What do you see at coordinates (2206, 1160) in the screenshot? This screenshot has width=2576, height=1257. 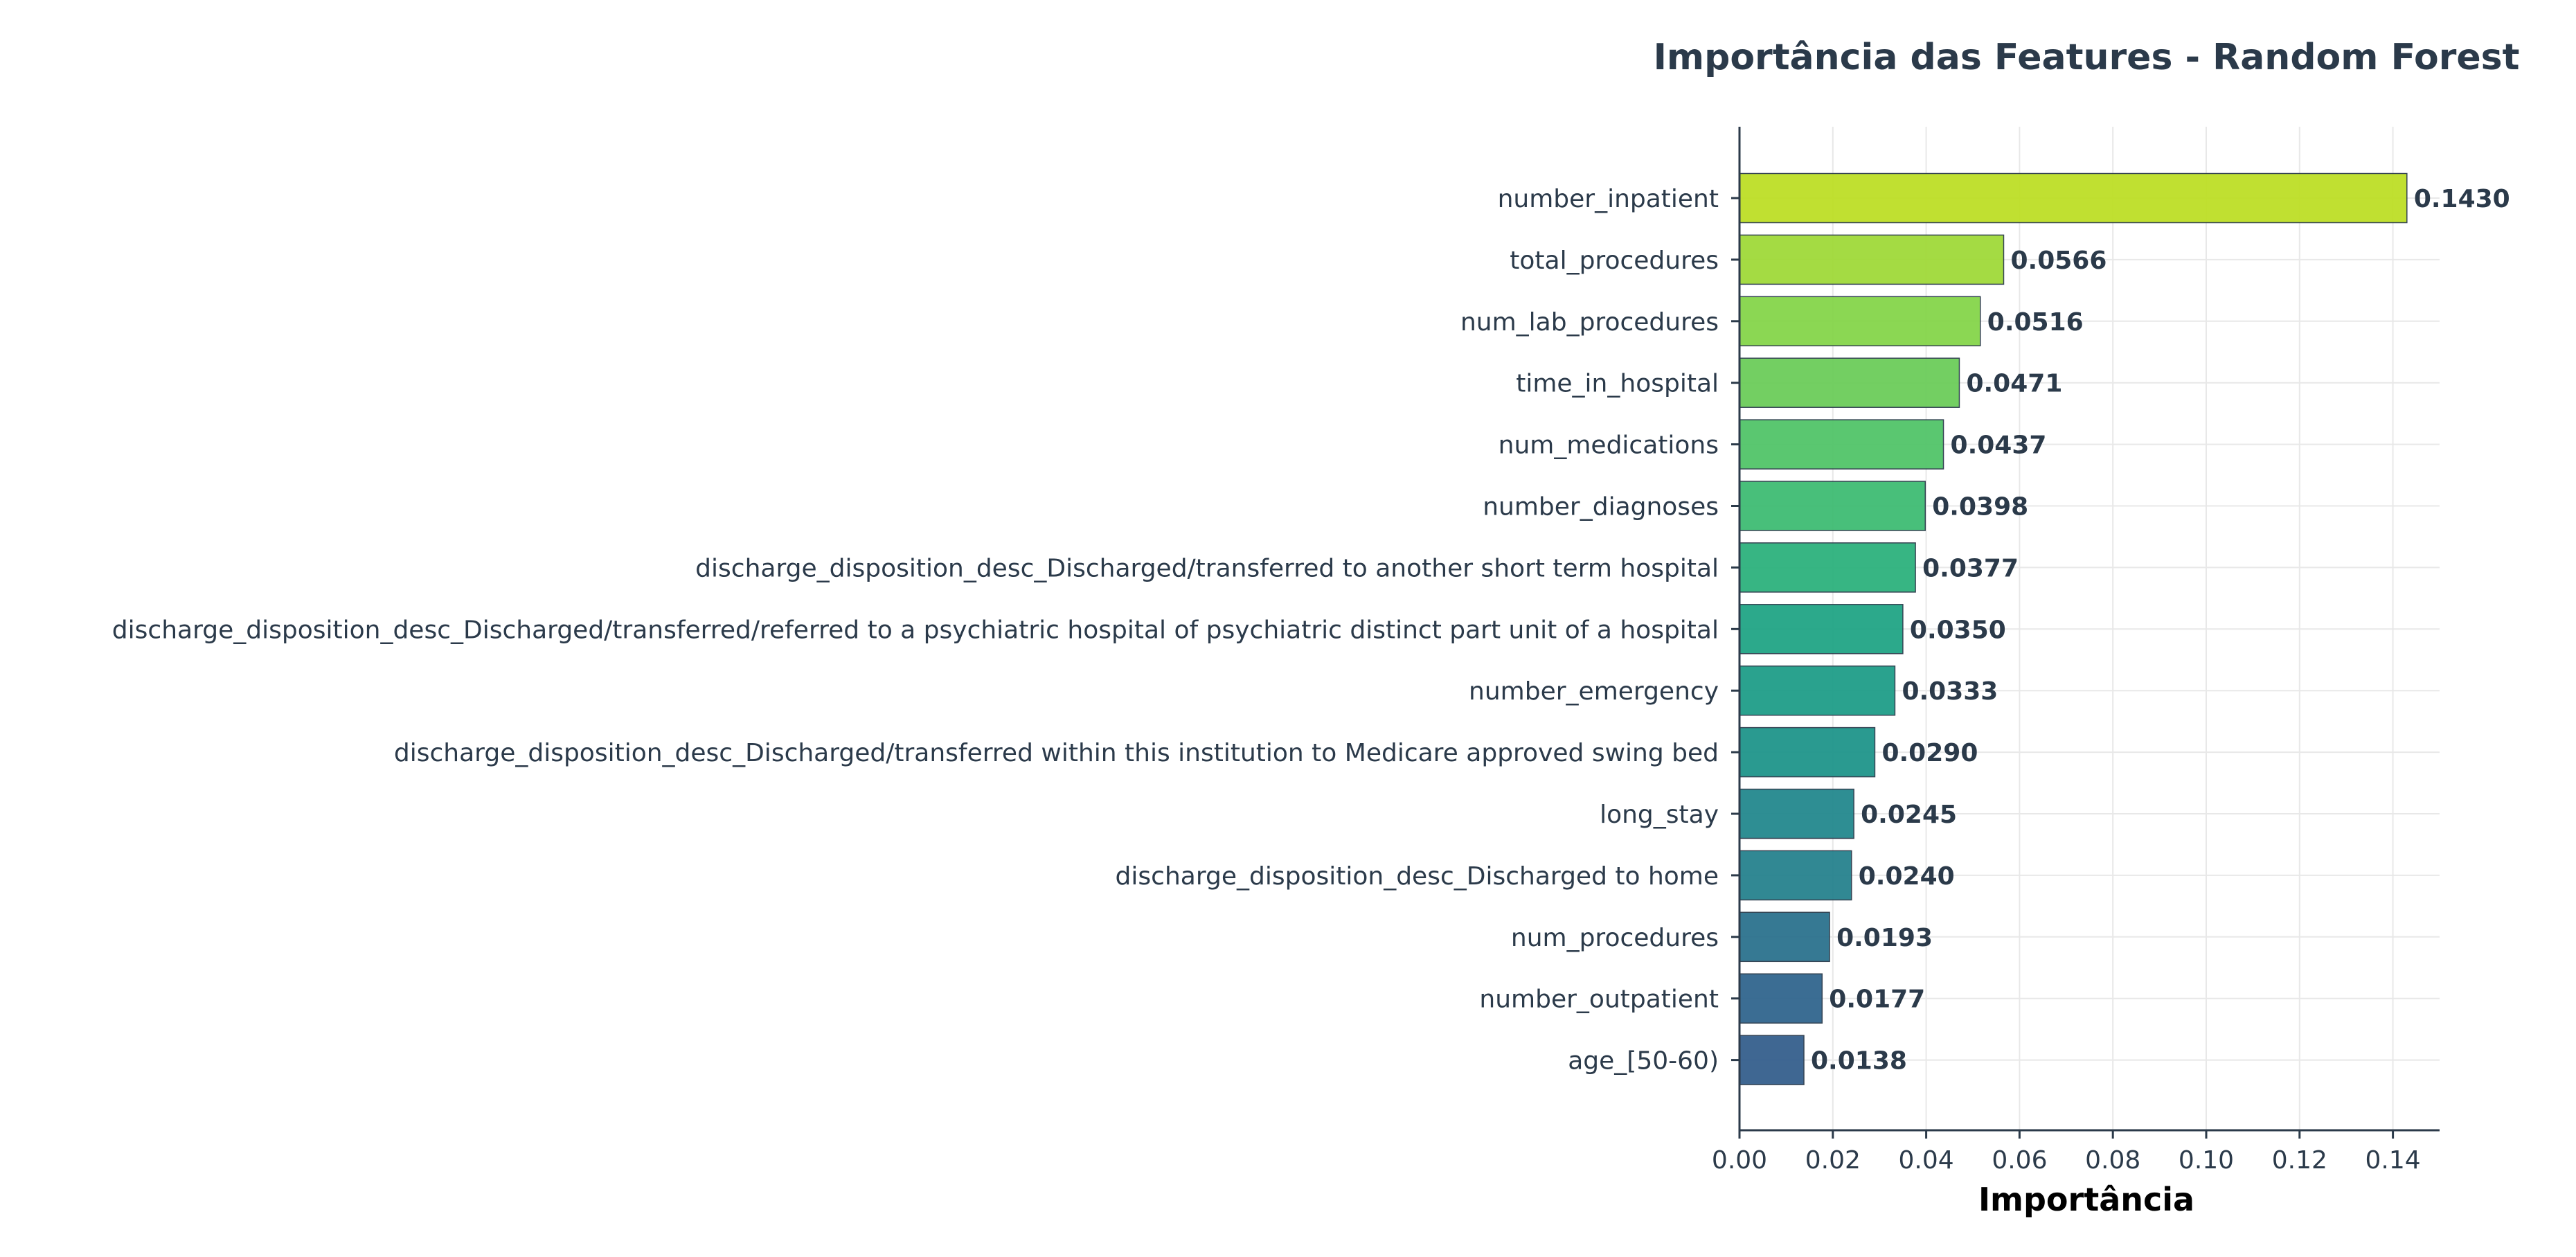 I see `x-tick-label: 0.10` at bounding box center [2206, 1160].